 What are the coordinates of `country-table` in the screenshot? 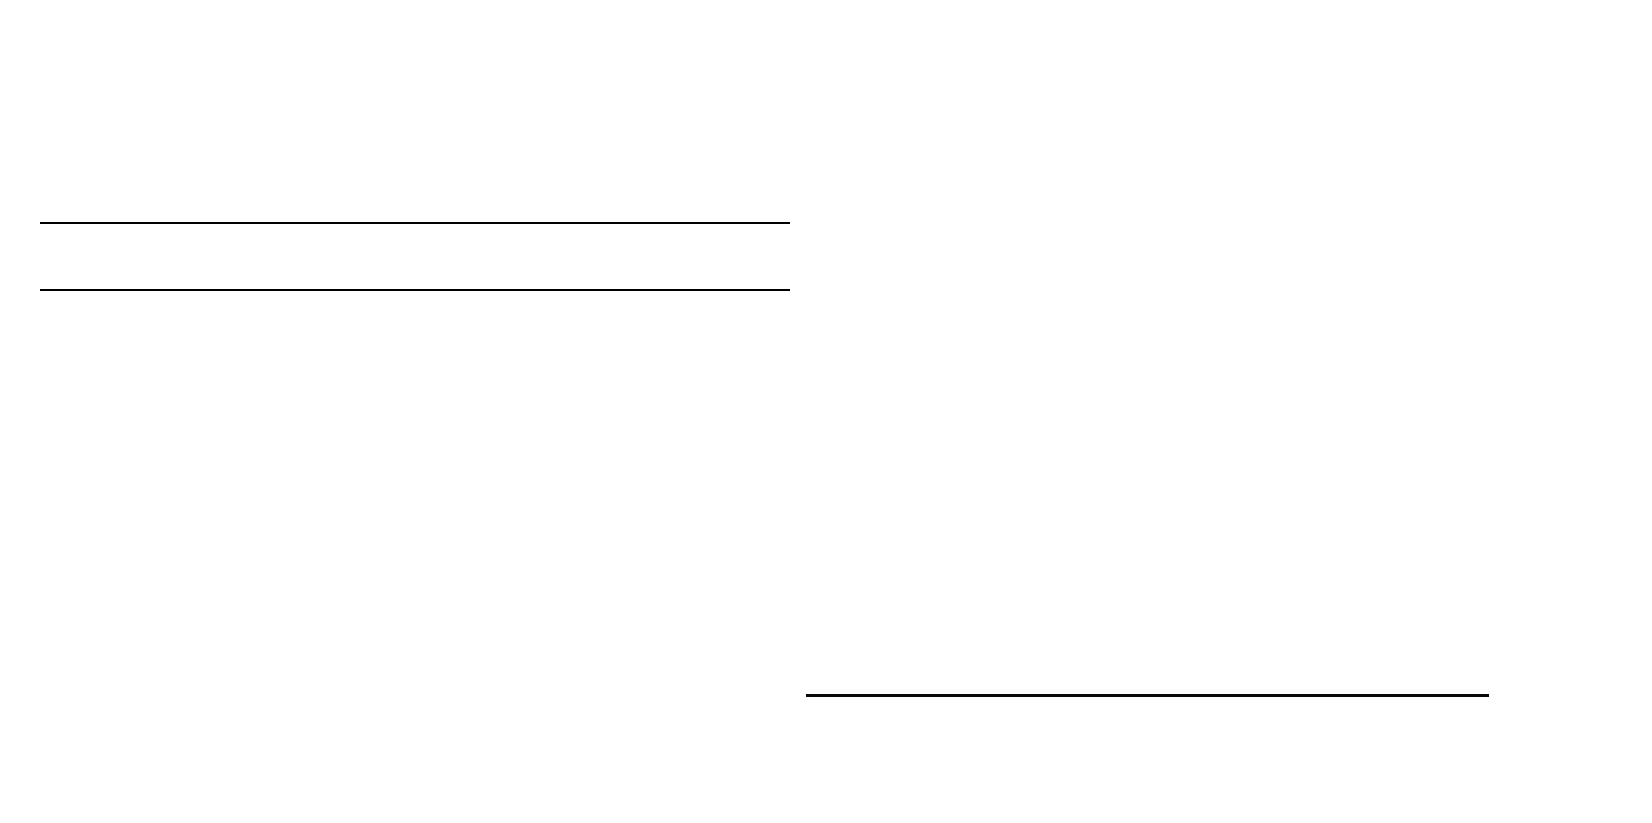 It's located at (415, 256).